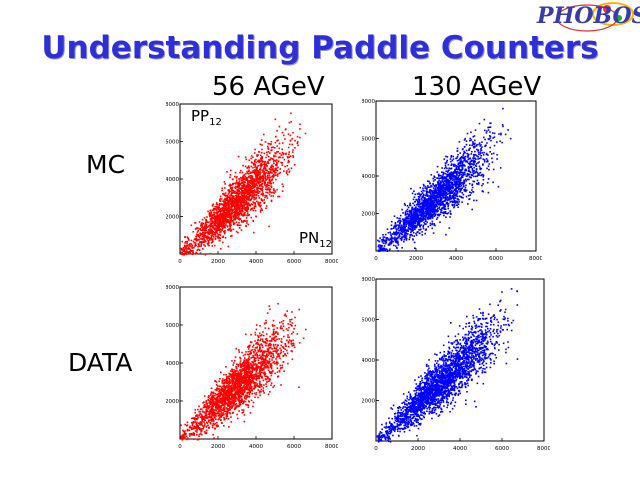  I want to click on slide-title: Understanding Paddle Counters, so click(320, 48).